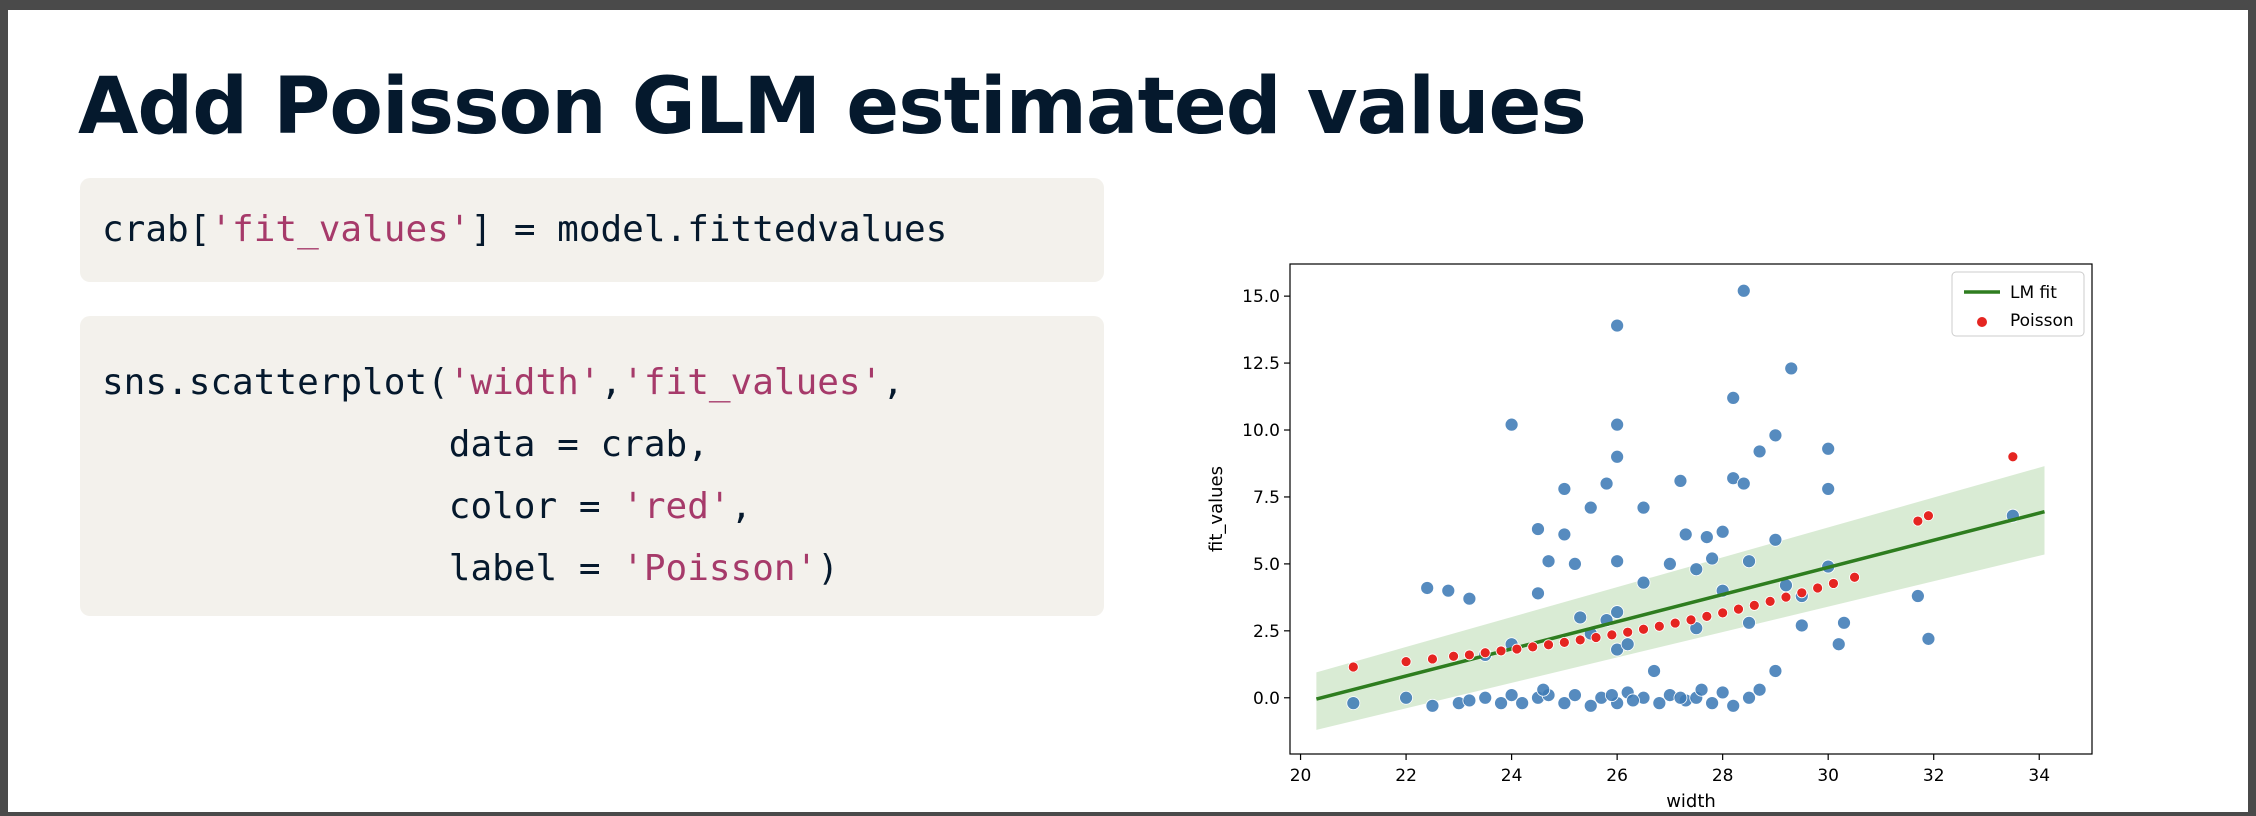 This screenshot has width=2256, height=816. I want to click on code-line-4: label = 'Poisson'), so click(603, 569).